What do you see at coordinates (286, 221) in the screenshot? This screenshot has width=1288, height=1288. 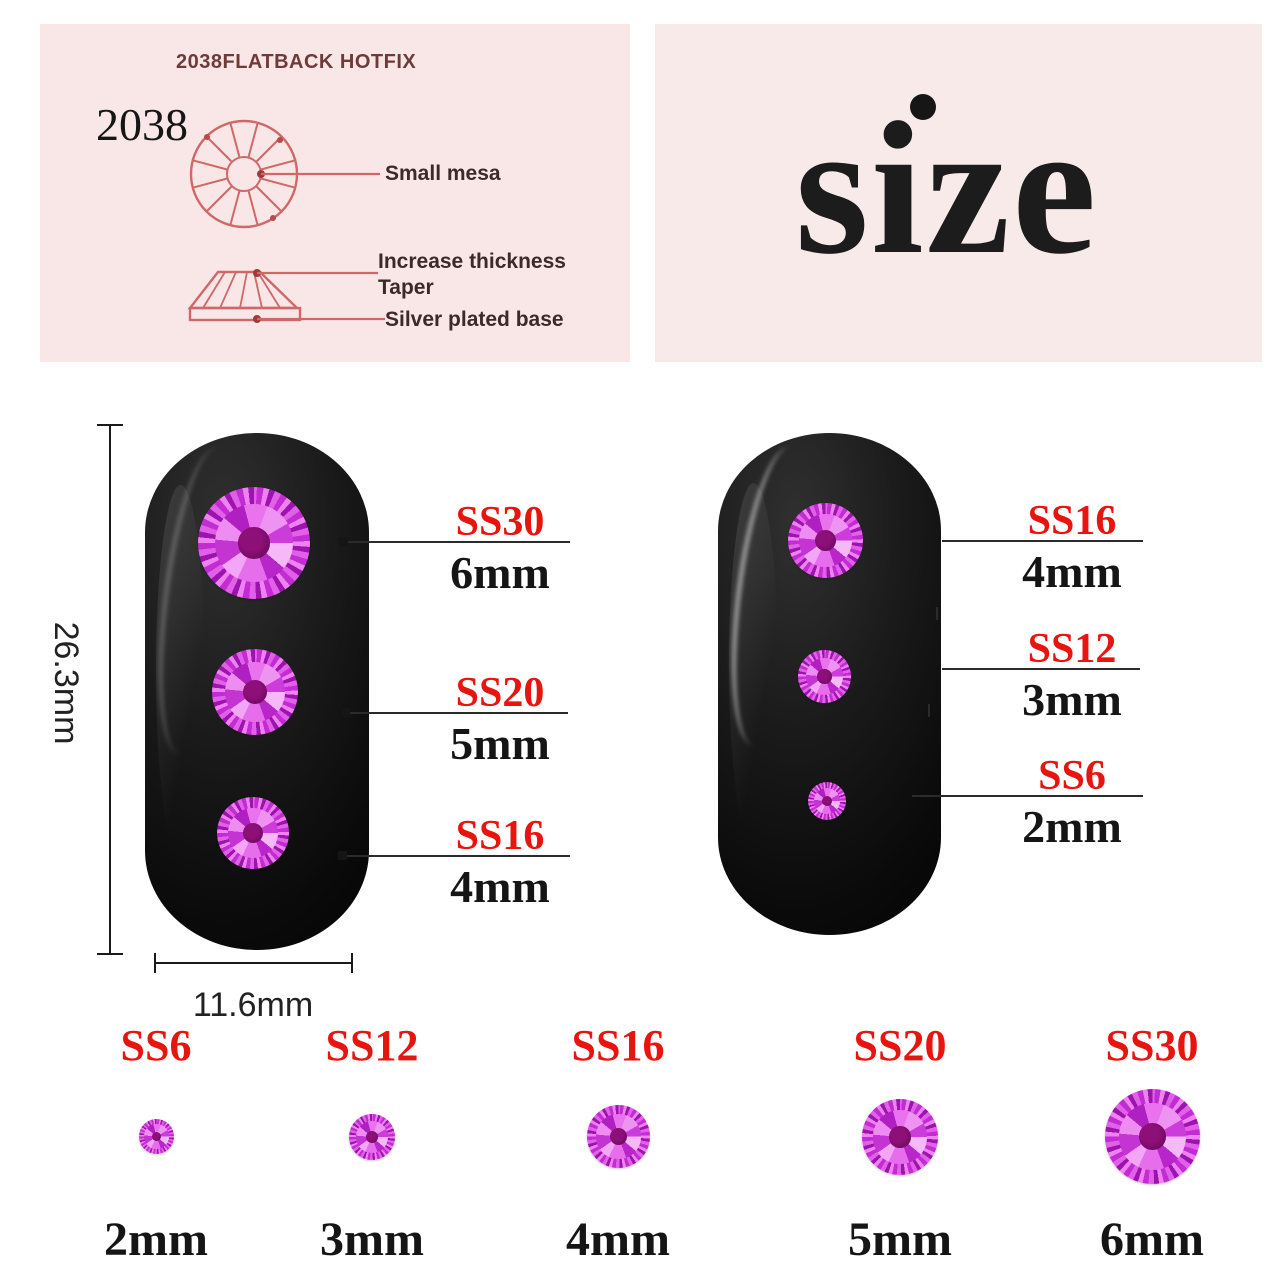 I see `rhinestone-technical-drawing` at bounding box center [286, 221].